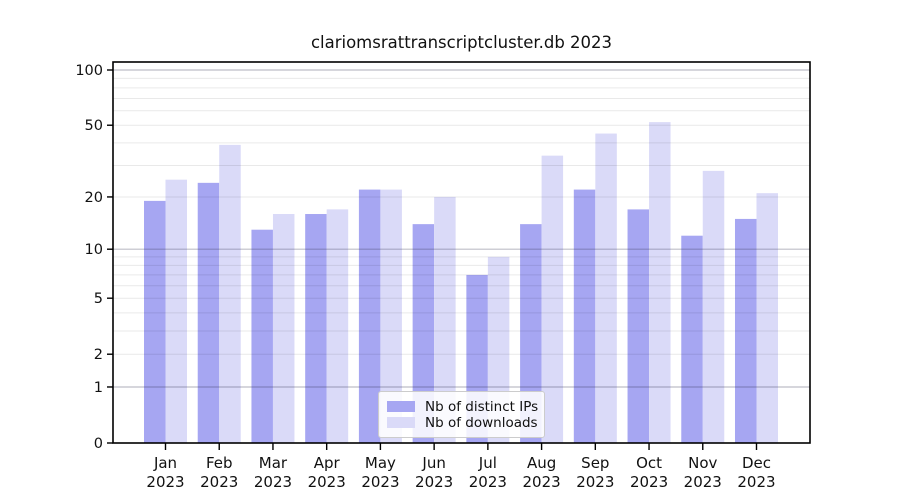  I want to click on x-tick-label-month: Jul, so click(487, 463).